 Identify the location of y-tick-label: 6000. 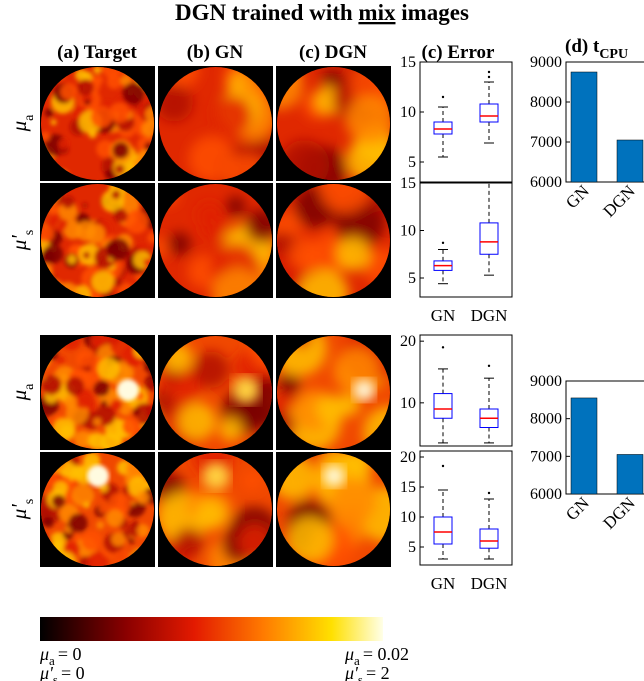
(546, 494).